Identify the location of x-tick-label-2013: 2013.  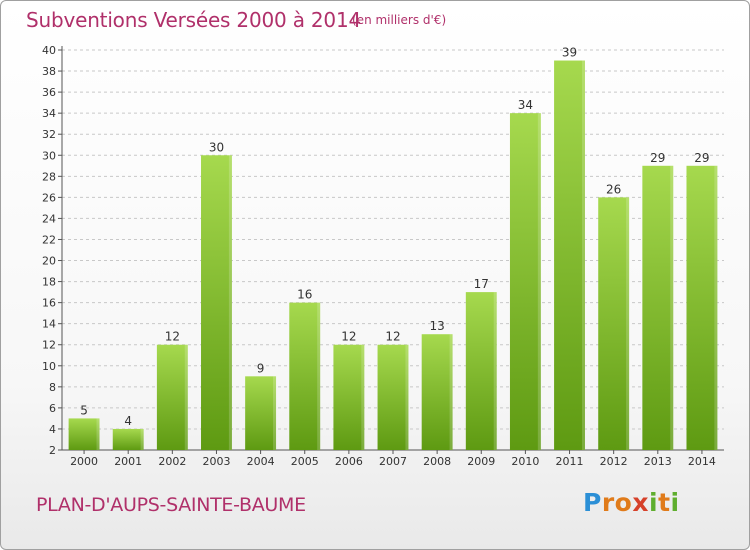
(658, 461).